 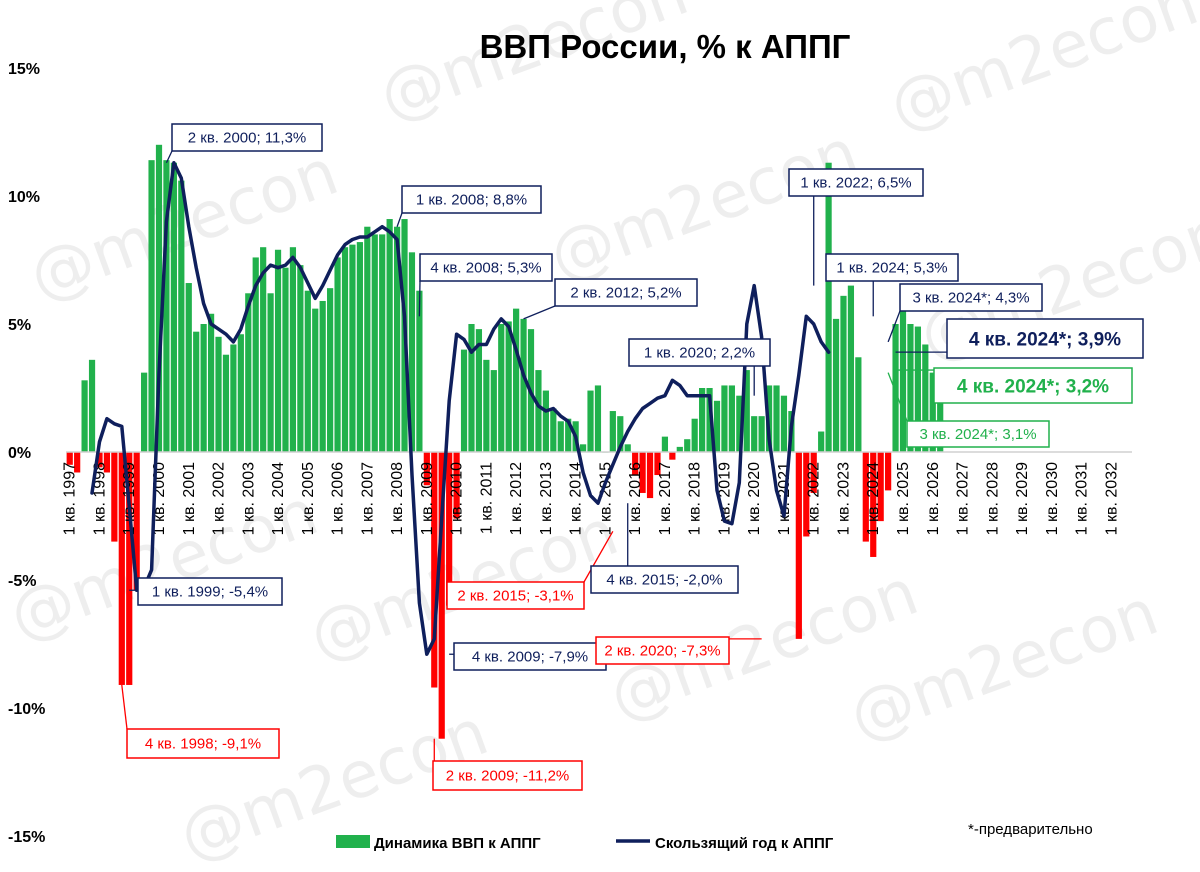 I want to click on x-tick-label: 1 кв. 1997, so click(x=70, y=498).